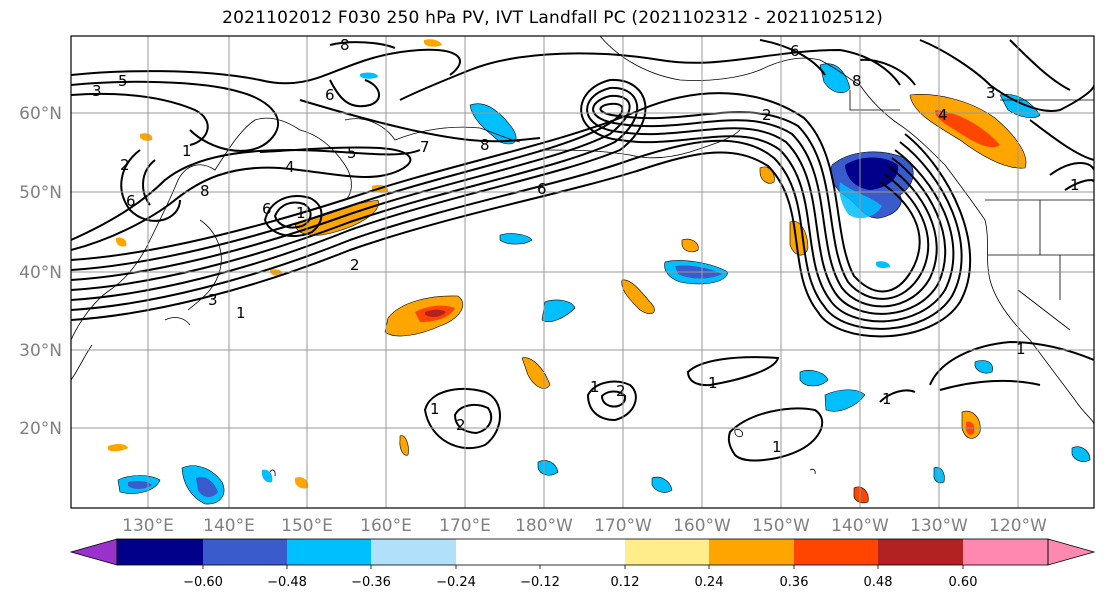 The image size is (1105, 605). I want to click on lon-label: 150°E, so click(307, 526).